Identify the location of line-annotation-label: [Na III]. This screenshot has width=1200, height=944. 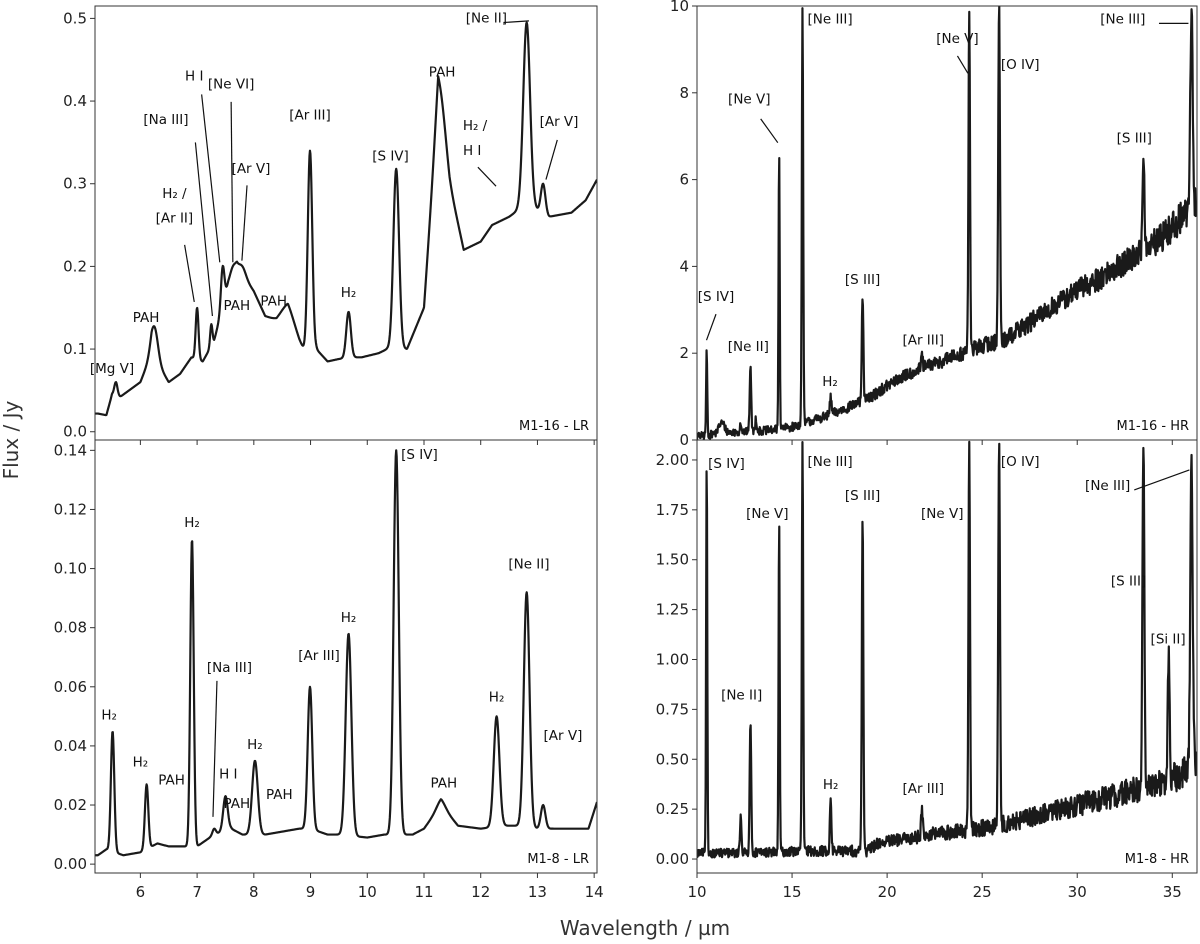
(165, 120).